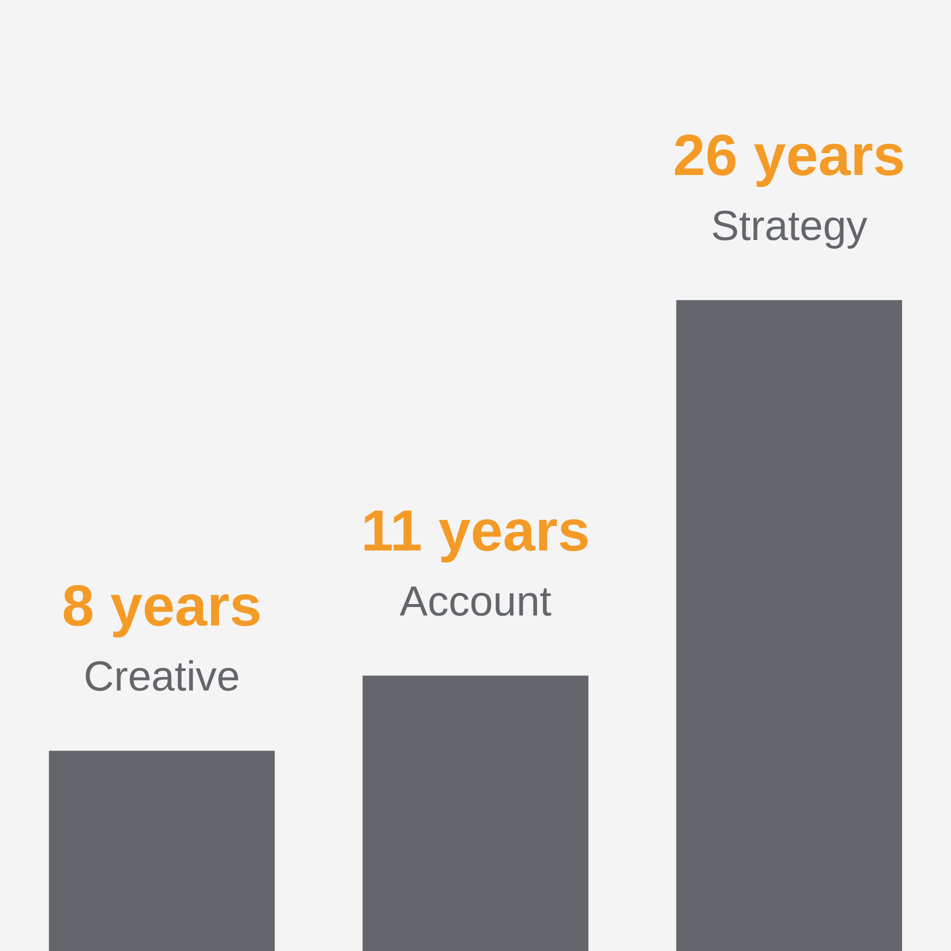  What do you see at coordinates (789, 226) in the screenshot?
I see `x-tick-label: Strategy` at bounding box center [789, 226].